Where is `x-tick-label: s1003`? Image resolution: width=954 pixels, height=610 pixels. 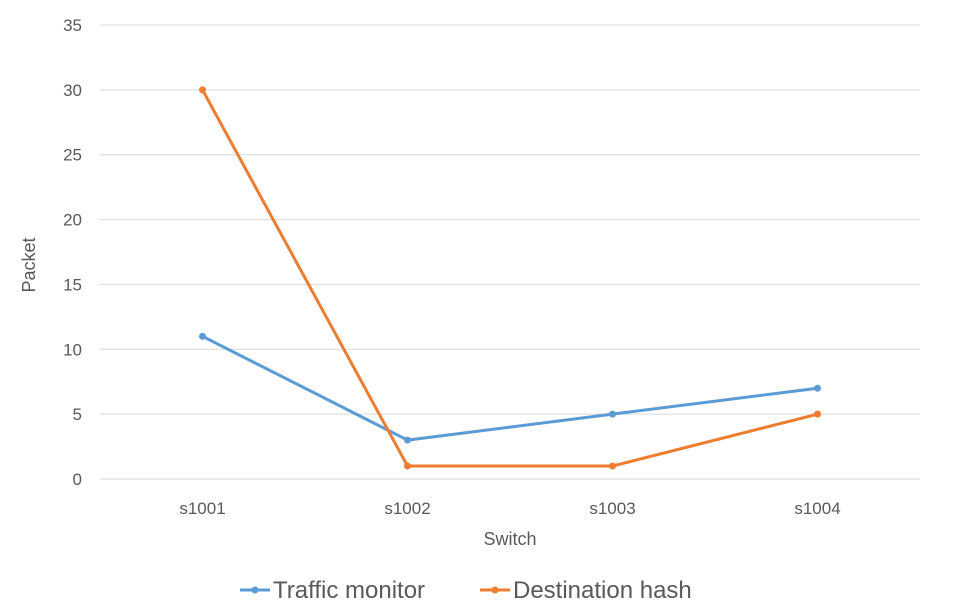 x-tick-label: s1003 is located at coordinates (612, 508).